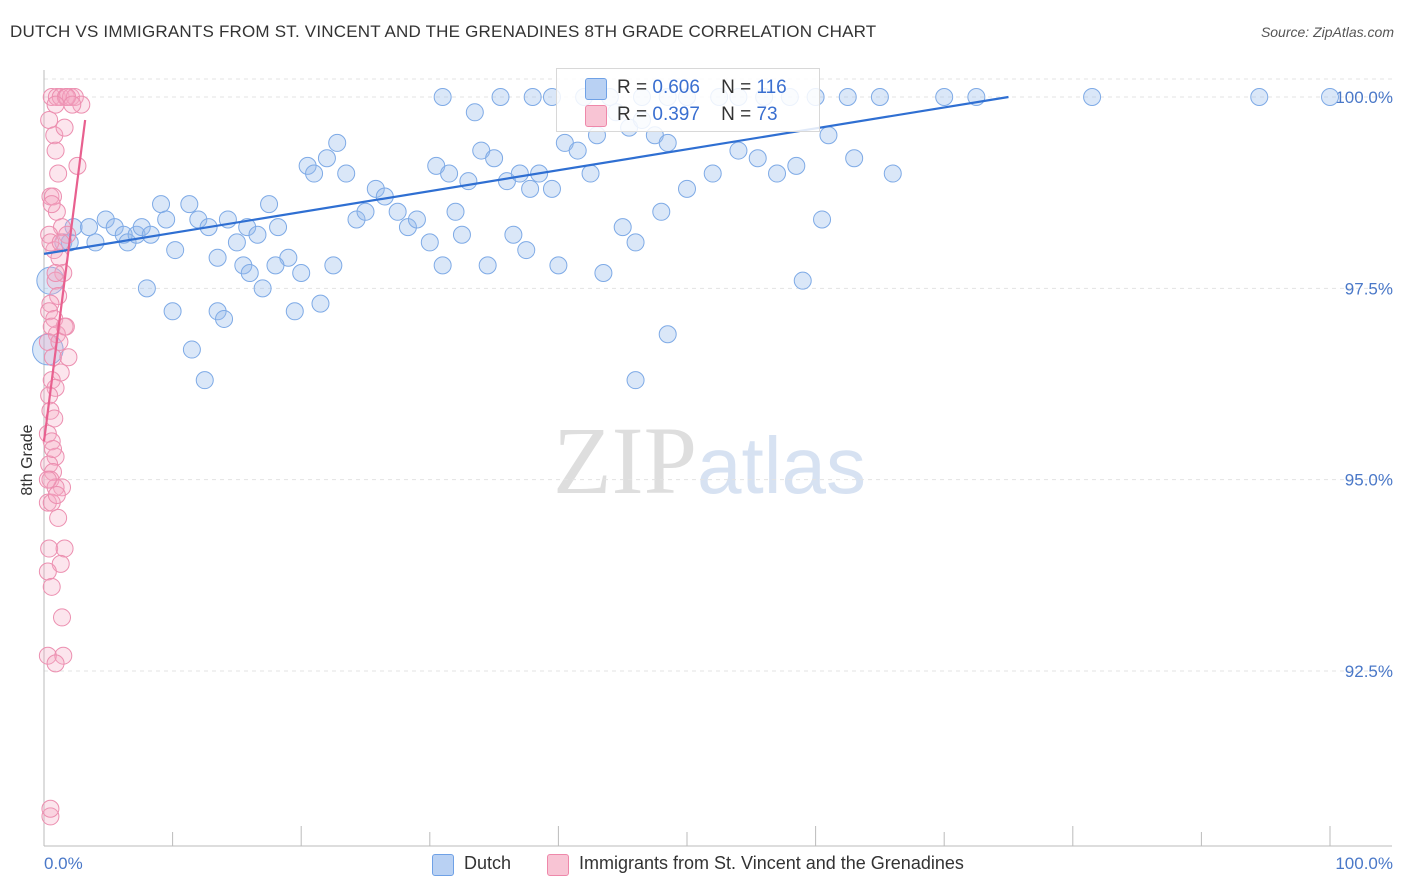  Describe the element at coordinates (676, 114) in the screenshot. I see `legend-r-value-svg: 0.397` at that location.